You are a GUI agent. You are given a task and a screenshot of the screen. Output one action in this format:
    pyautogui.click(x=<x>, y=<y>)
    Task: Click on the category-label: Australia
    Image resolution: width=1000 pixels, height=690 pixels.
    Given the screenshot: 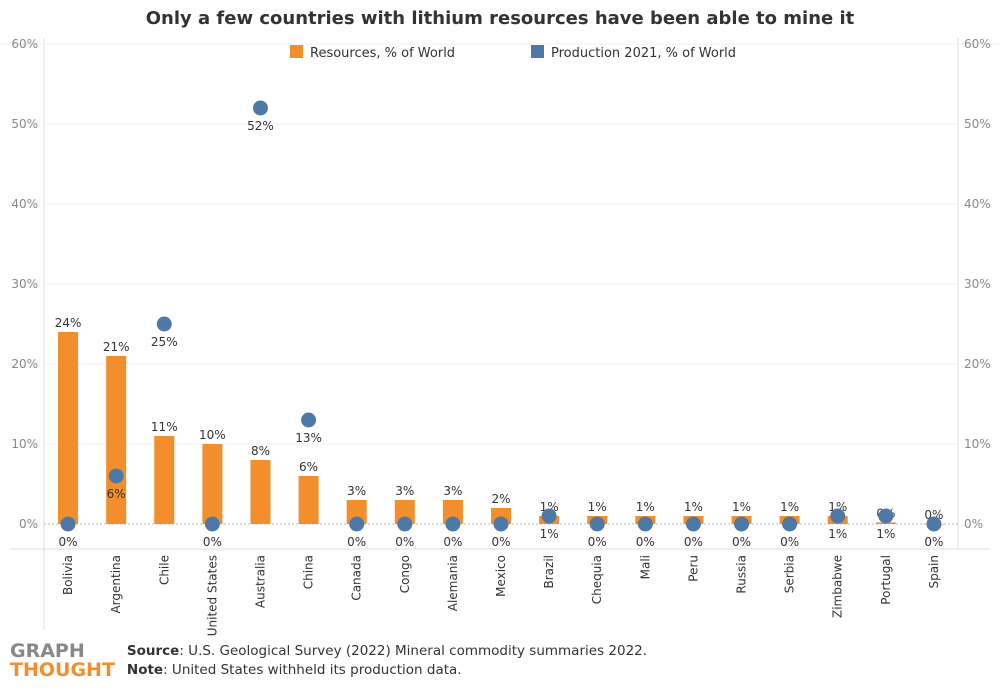 What is the action you would take?
    pyautogui.click(x=260, y=581)
    